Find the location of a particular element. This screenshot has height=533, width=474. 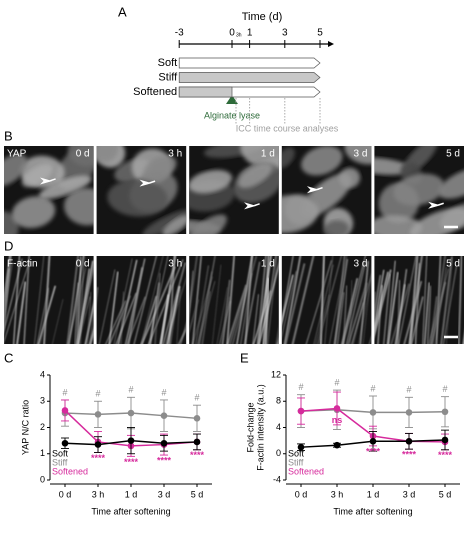

panel-label: B is located at coordinates (8, 135).